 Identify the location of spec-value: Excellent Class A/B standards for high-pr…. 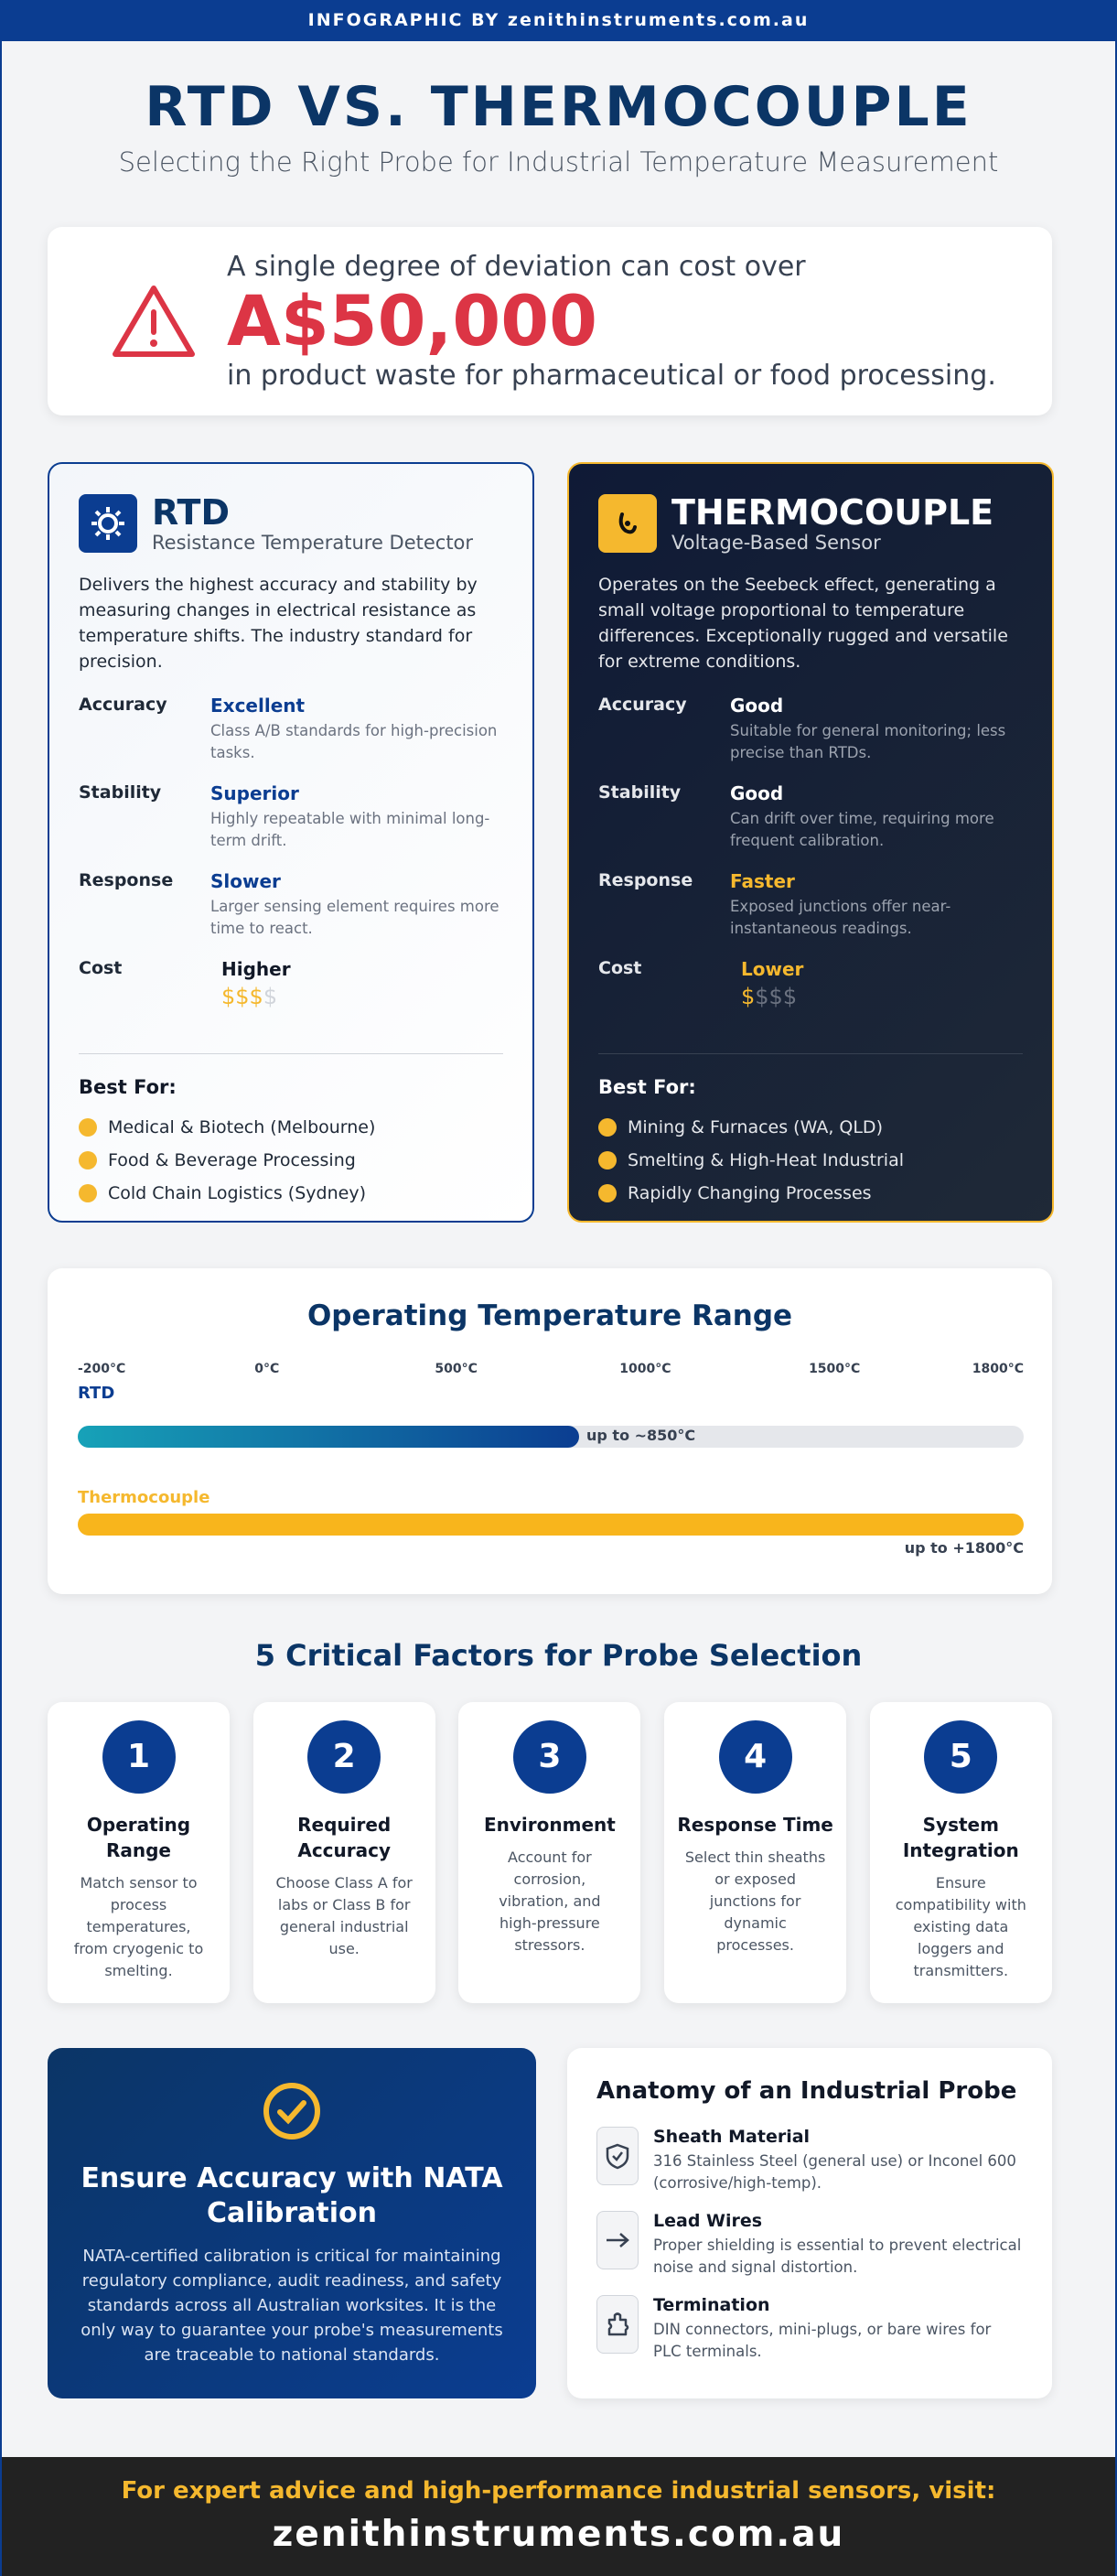
(356, 731).